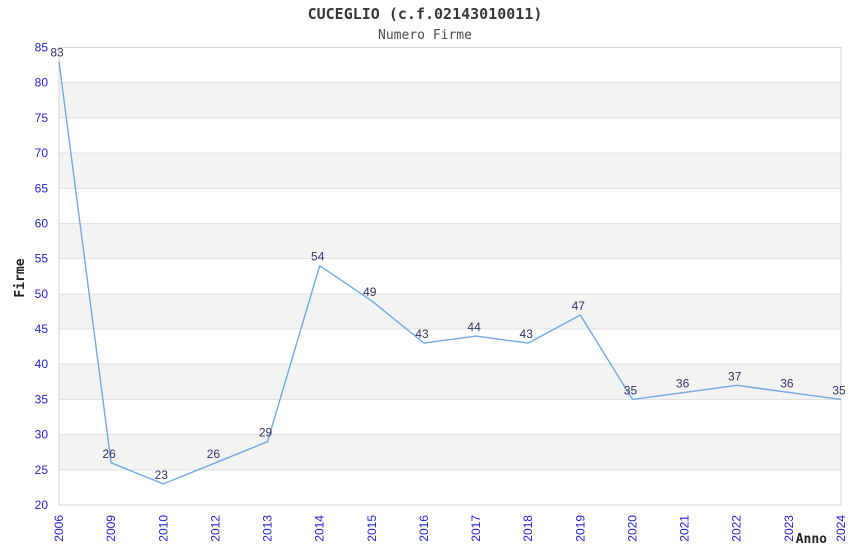  Describe the element at coordinates (737, 528) in the screenshot. I see `x-tick-label: 2022` at that location.